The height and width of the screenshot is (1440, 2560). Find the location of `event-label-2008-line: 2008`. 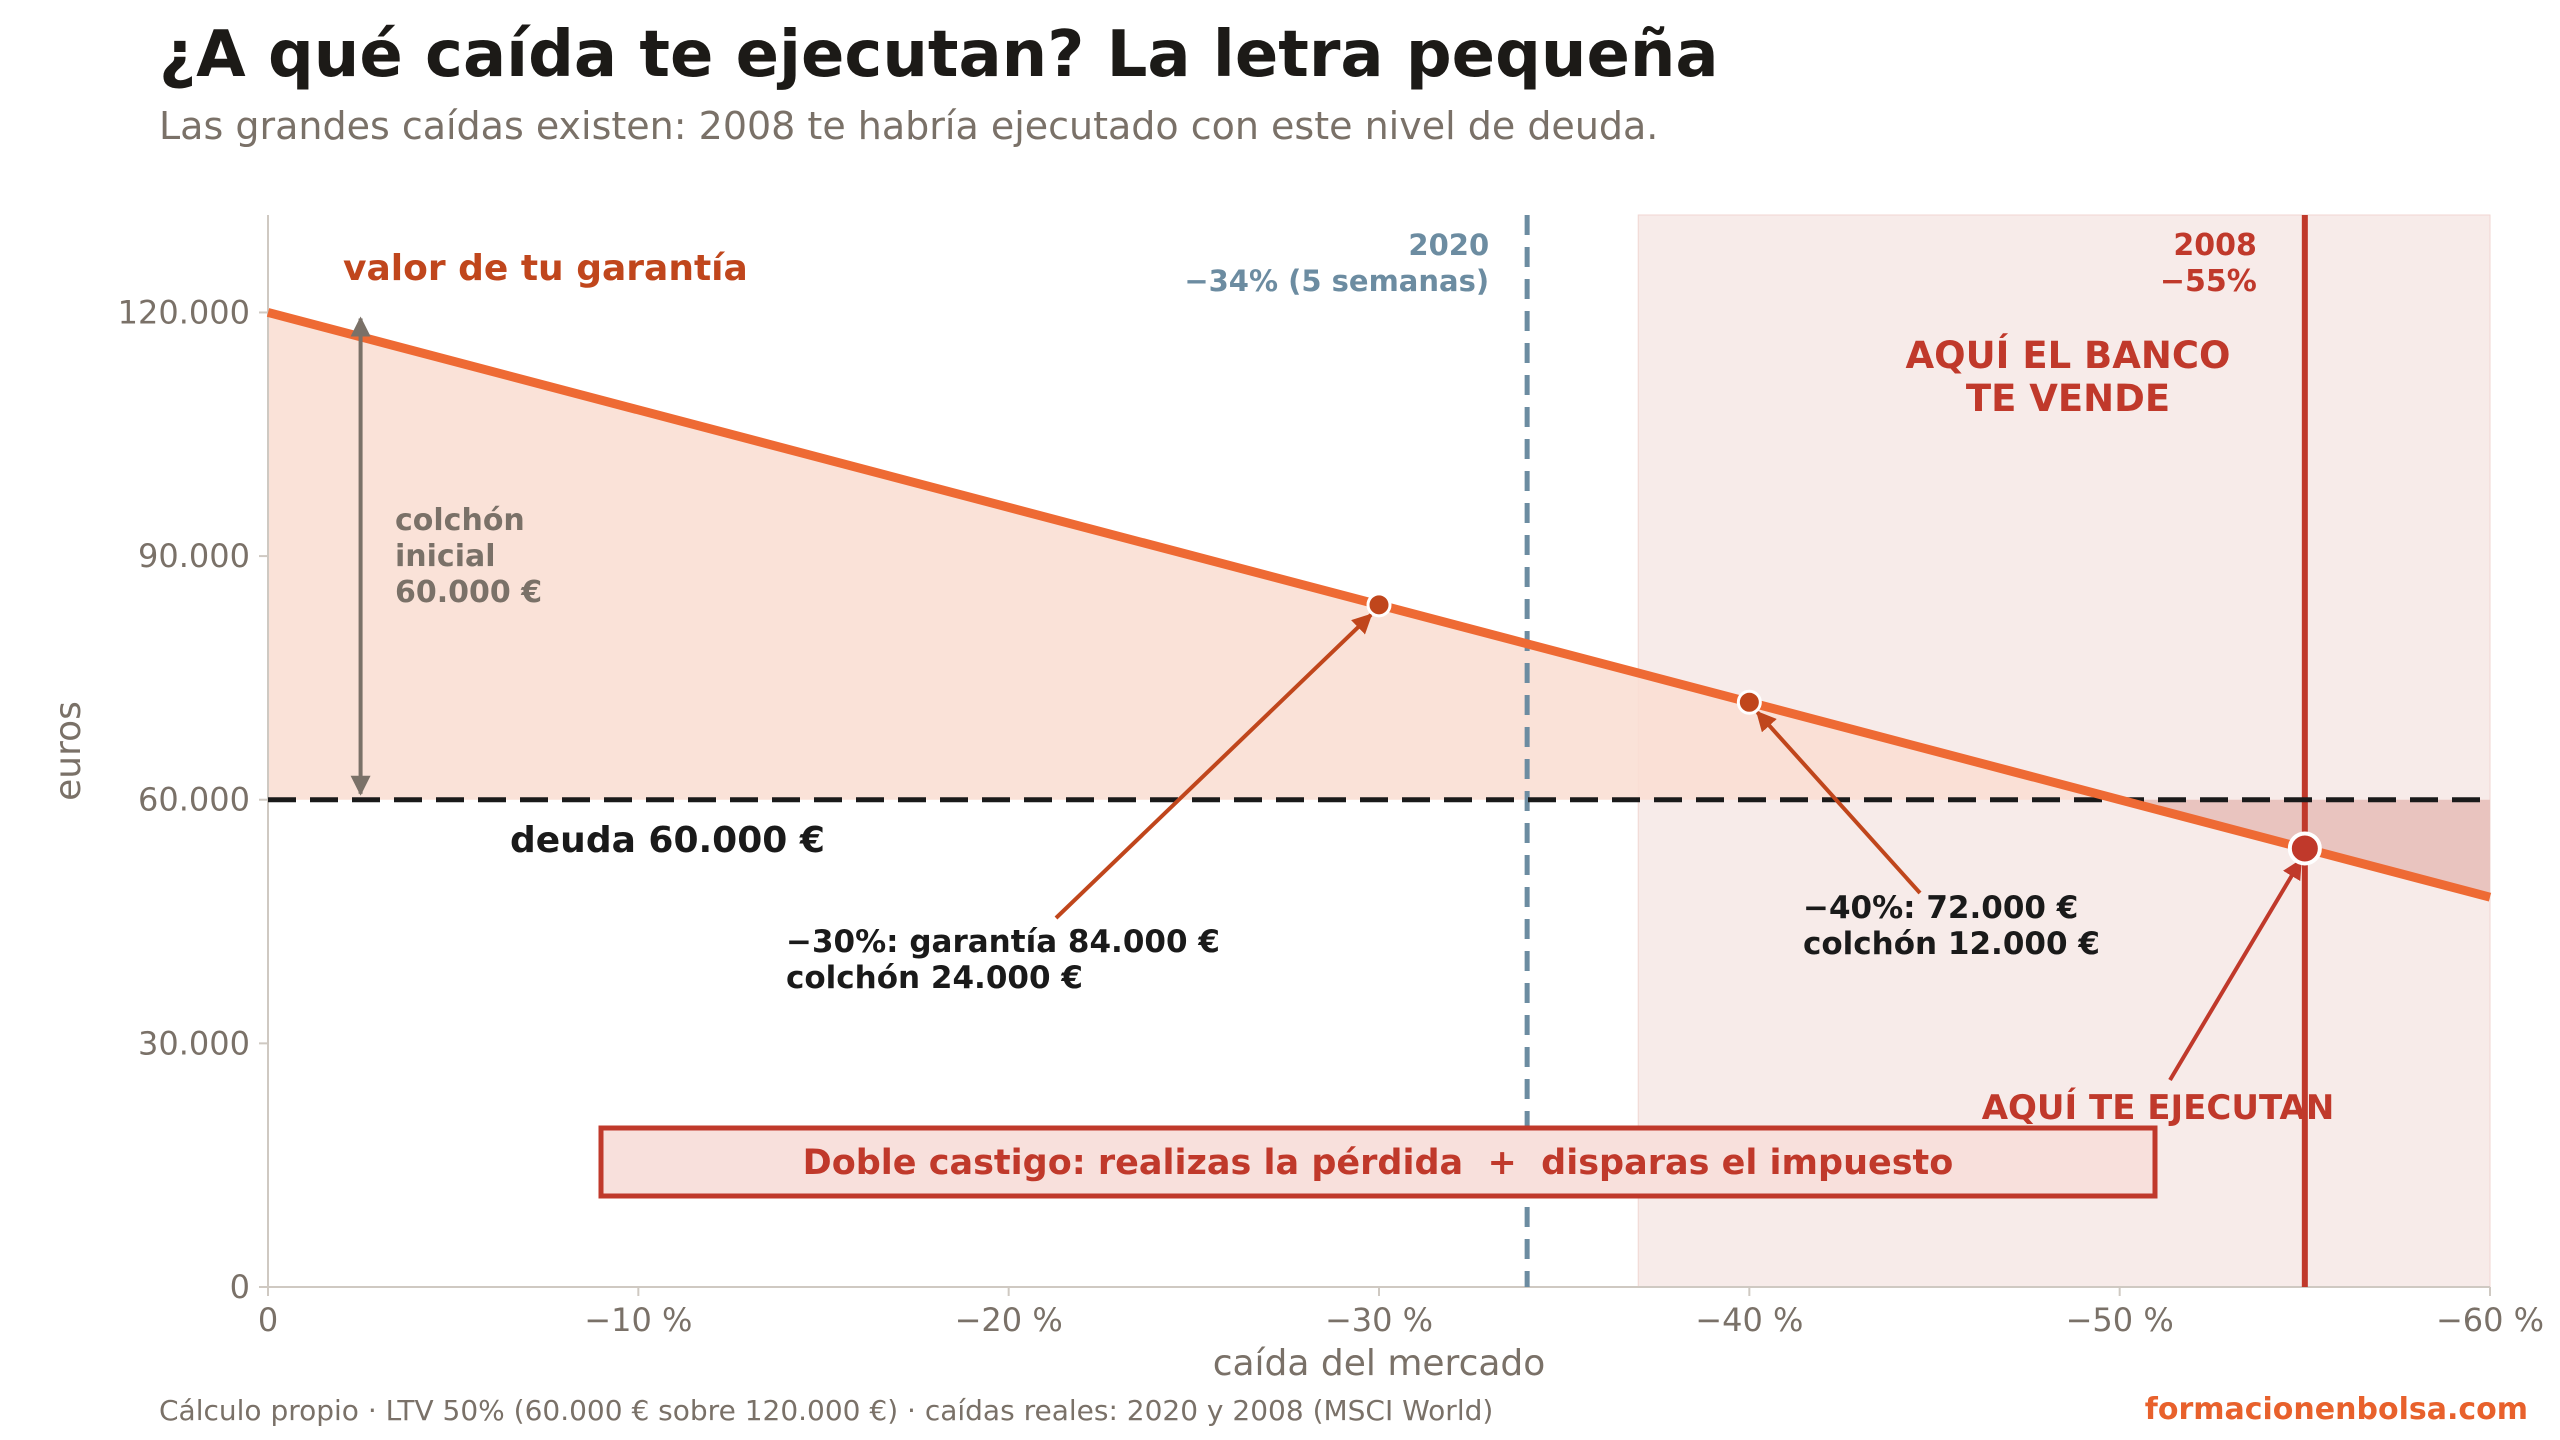

event-label-2008-line: 2008 is located at coordinates (2215, 245).